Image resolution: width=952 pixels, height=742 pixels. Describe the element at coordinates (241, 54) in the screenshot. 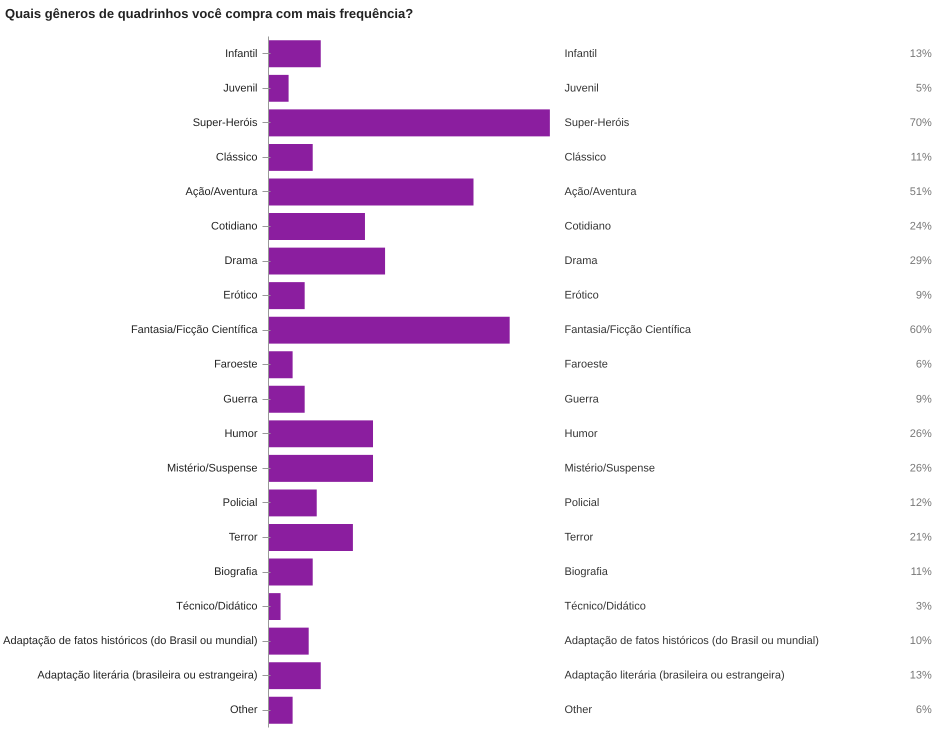

I see `y-tick-label: Infantil` at that location.